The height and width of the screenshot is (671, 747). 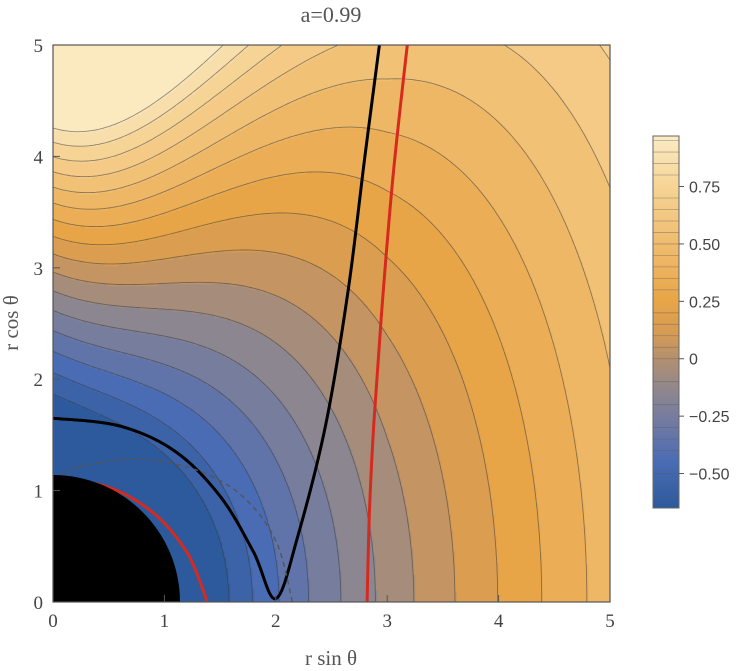 What do you see at coordinates (704, 188) in the screenshot?
I see `colorbar-tick-label: 0.75` at bounding box center [704, 188].